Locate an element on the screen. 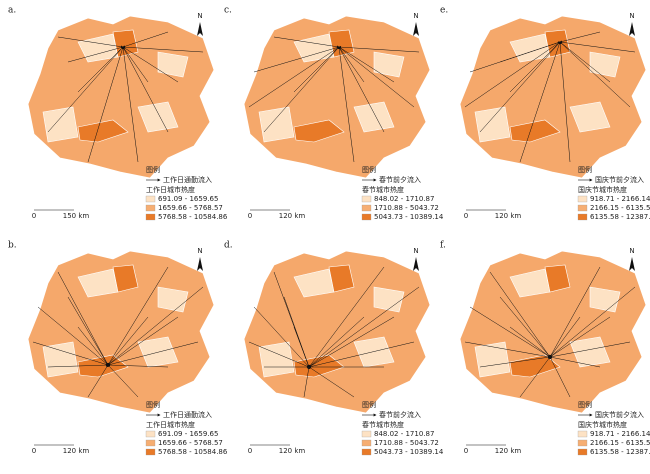  legend-class: 6135.58 - 12387.43 is located at coordinates (620, 452).